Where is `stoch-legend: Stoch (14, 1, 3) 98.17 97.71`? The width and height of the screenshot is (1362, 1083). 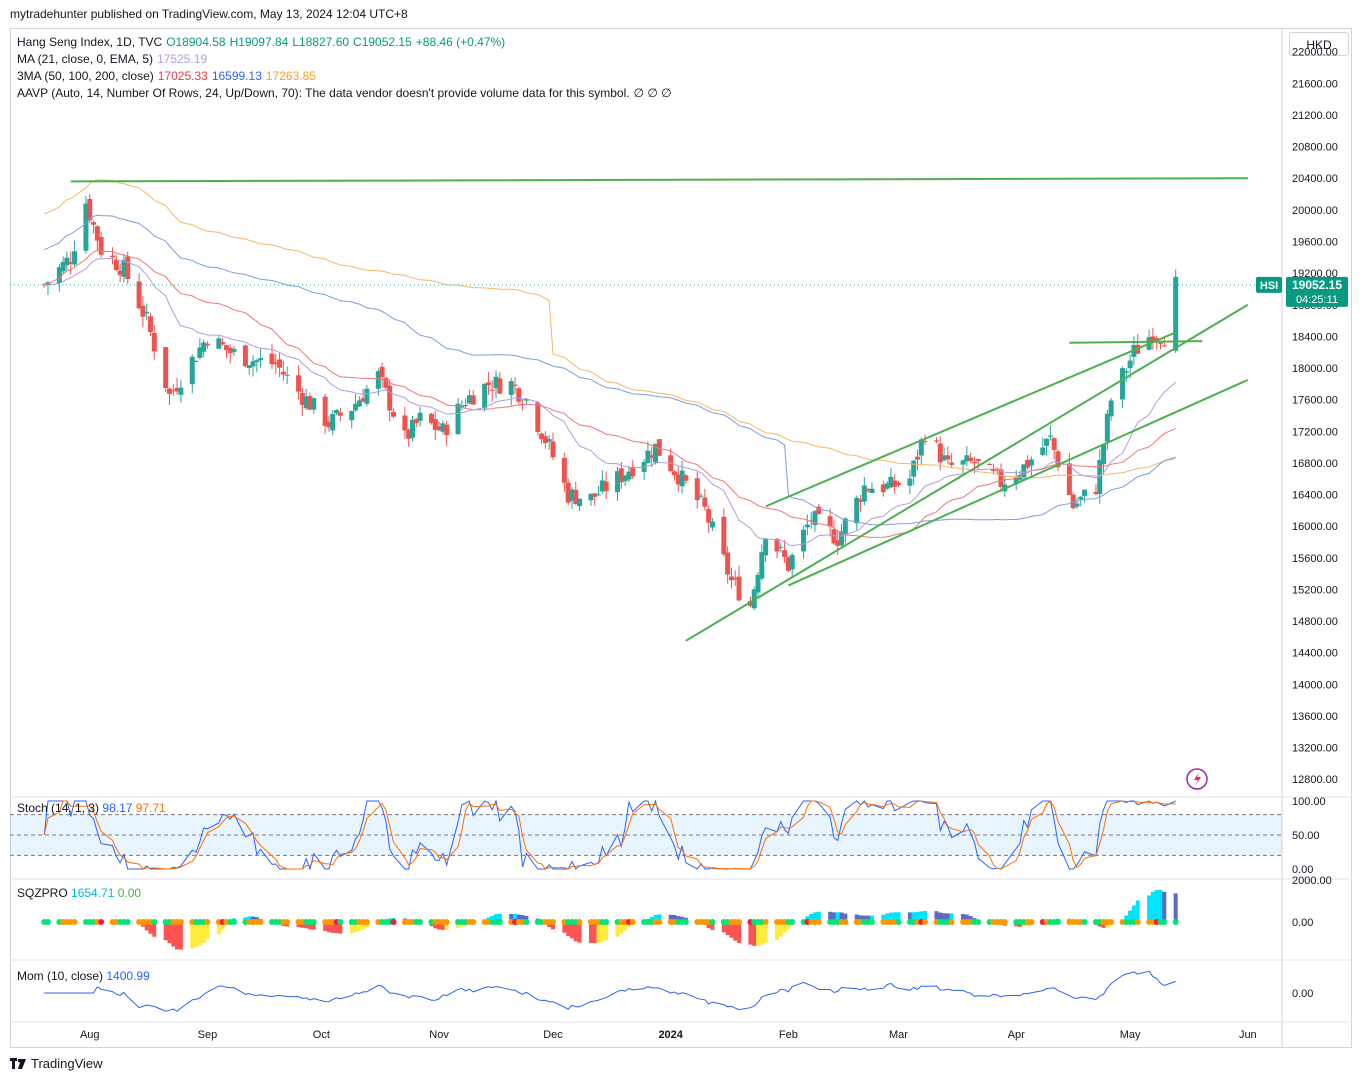 stoch-legend: Stoch (14, 1, 3) 98.17 97.71 is located at coordinates (91, 808).